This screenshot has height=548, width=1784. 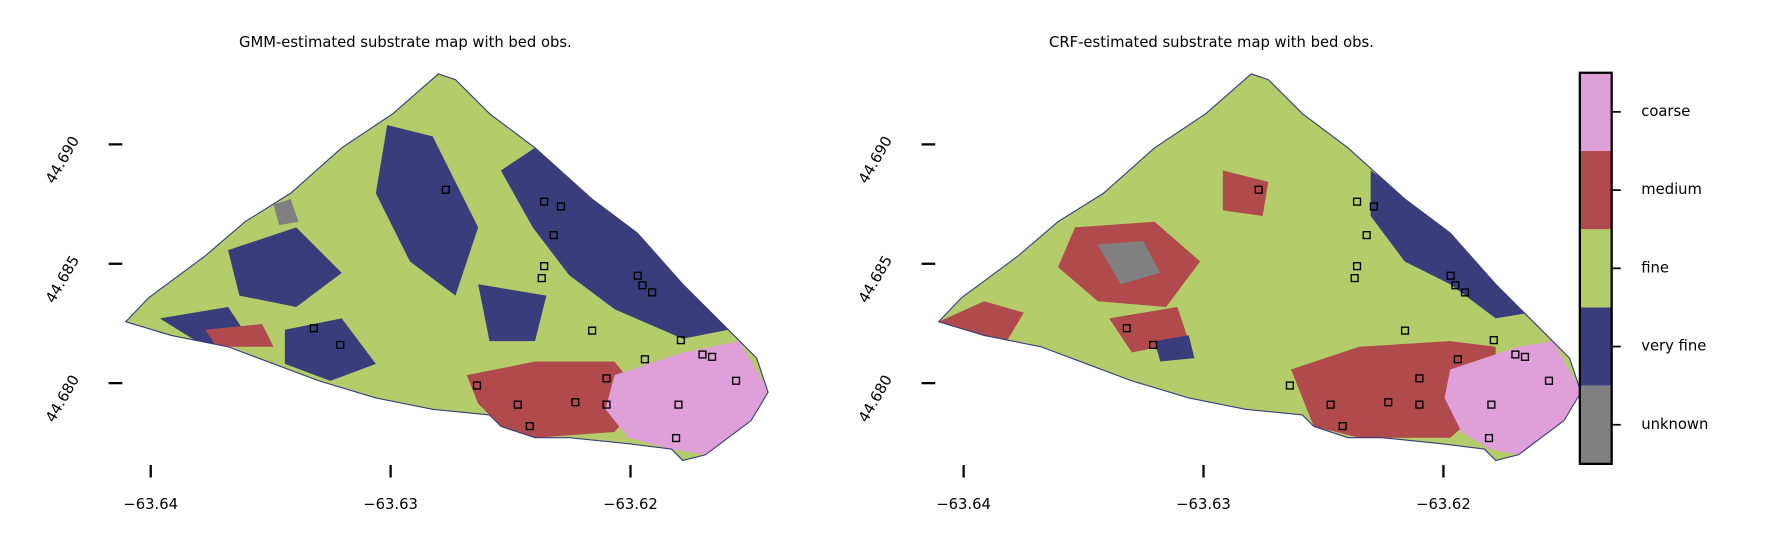 What do you see at coordinates (1673, 346) in the screenshot?
I see `colorbar-label: very fine` at bounding box center [1673, 346].